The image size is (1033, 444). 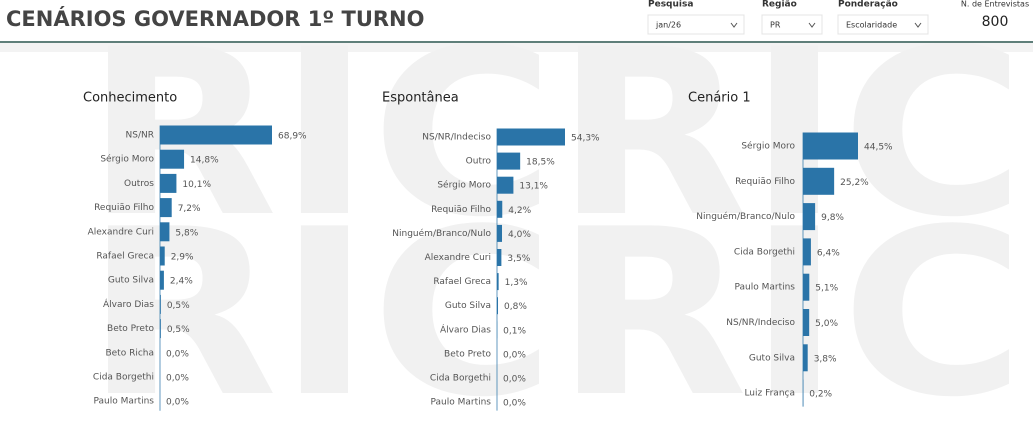 What do you see at coordinates (514, 331) in the screenshot?
I see `value-label: 0,1%` at bounding box center [514, 331].